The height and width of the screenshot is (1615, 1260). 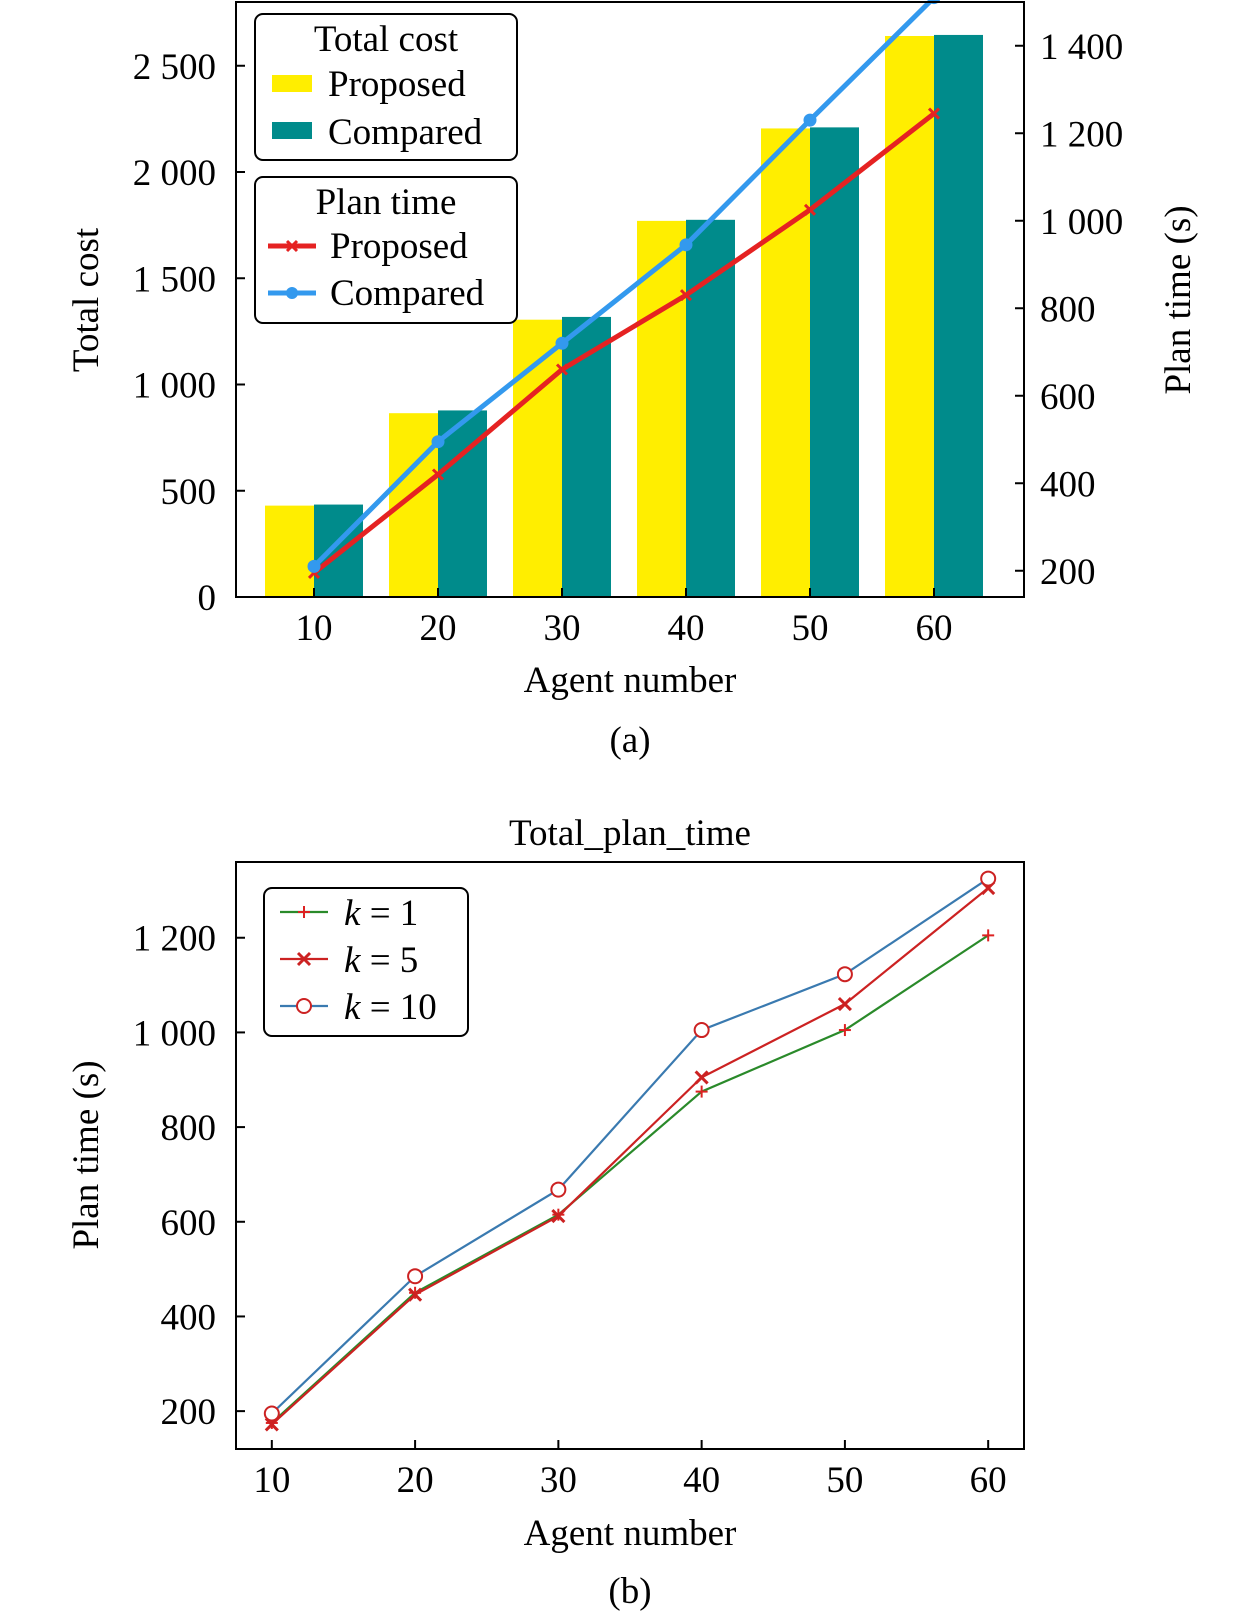 What do you see at coordinates (174, 67) in the screenshot?
I see `y-left-tick-label: 2 500` at bounding box center [174, 67].